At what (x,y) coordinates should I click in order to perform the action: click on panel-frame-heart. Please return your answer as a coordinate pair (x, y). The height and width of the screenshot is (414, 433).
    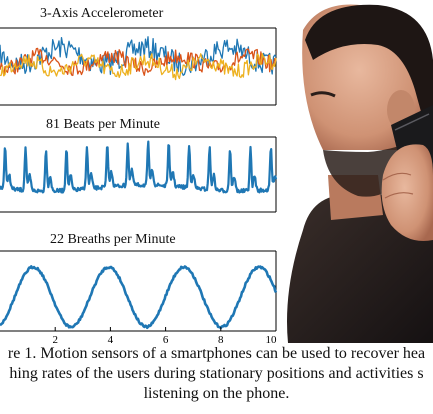
    Looking at the image, I should click on (138, 174).